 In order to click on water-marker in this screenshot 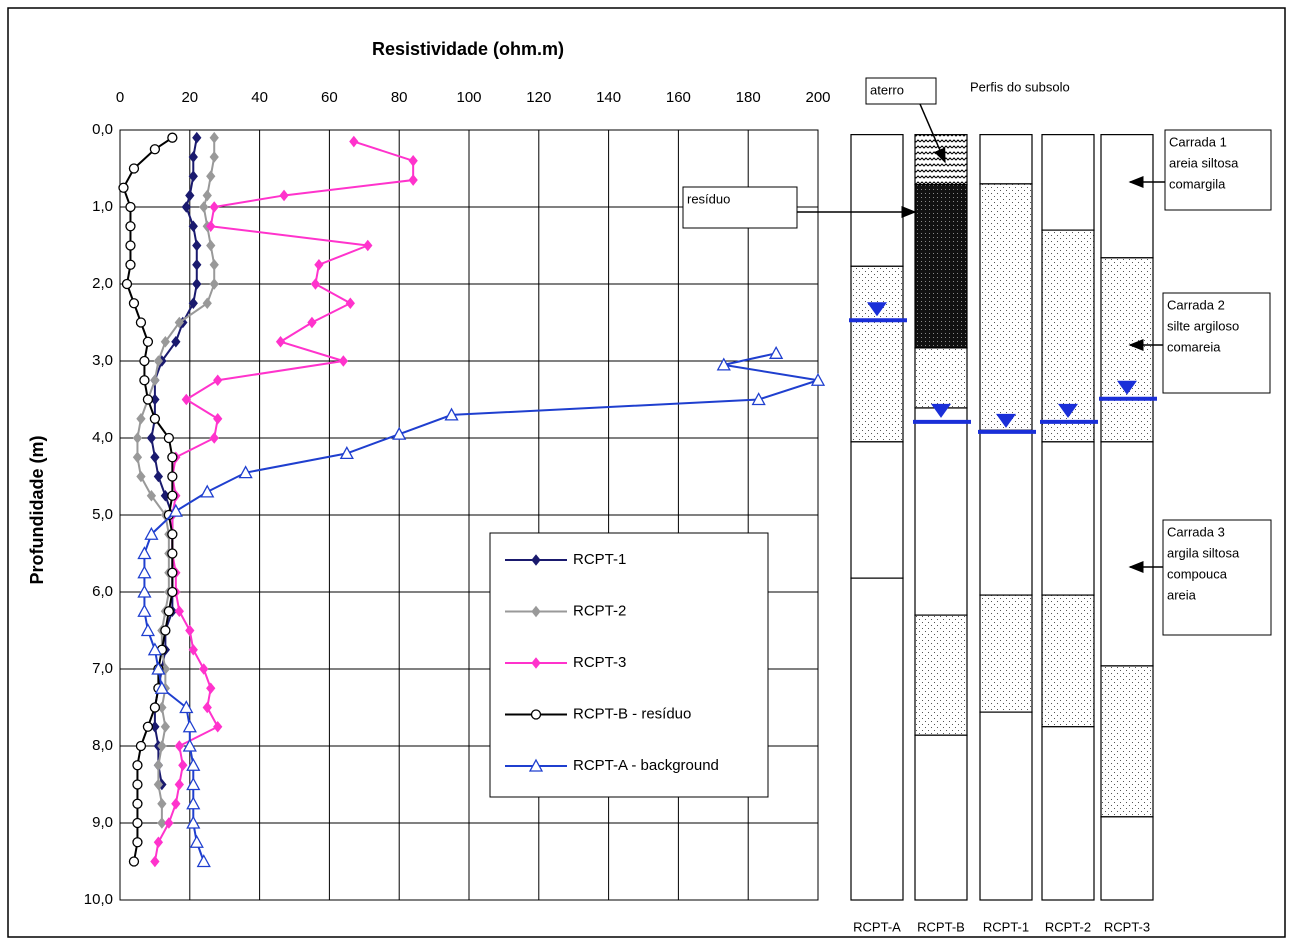, I will do `click(877, 309)`.